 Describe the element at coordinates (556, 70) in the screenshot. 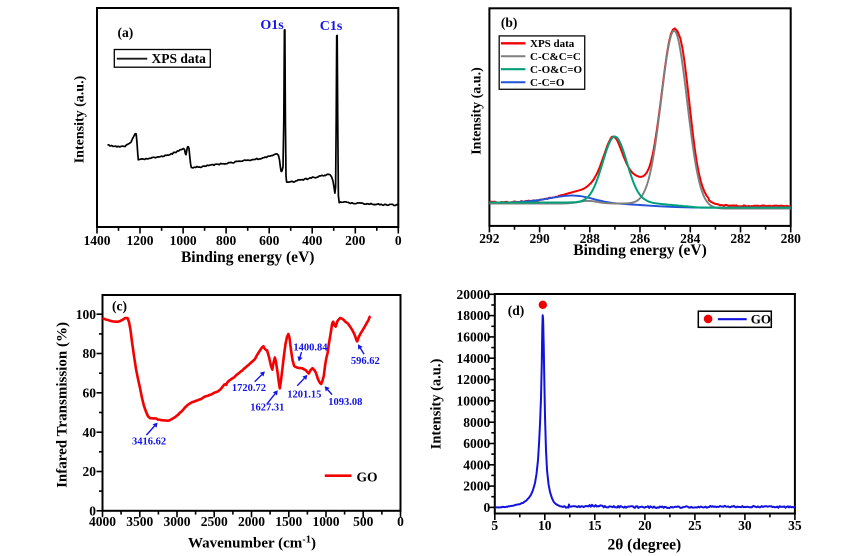

I see `svg-text: C-O&C=O` at that location.